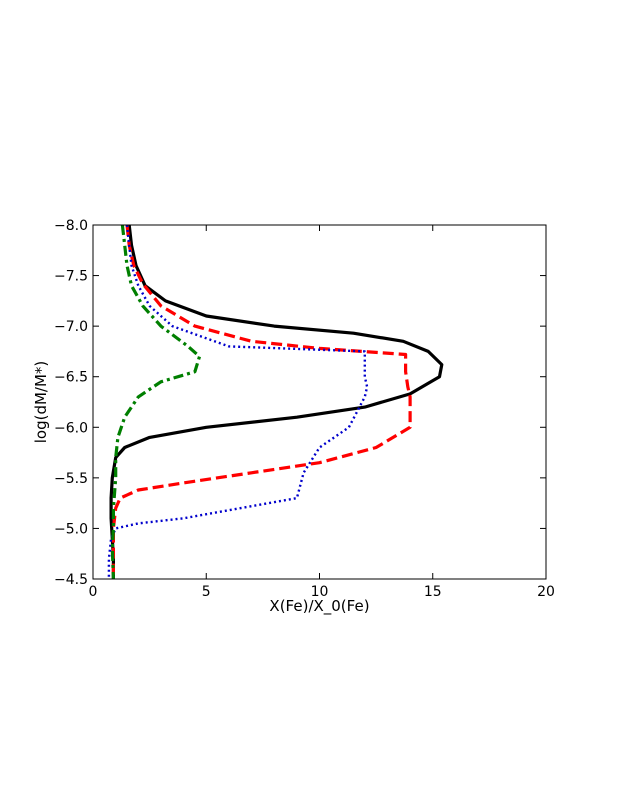 This screenshot has width=623, height=806. What do you see at coordinates (71, 529) in the screenshot?
I see `y-tick-label: −5.0` at bounding box center [71, 529].